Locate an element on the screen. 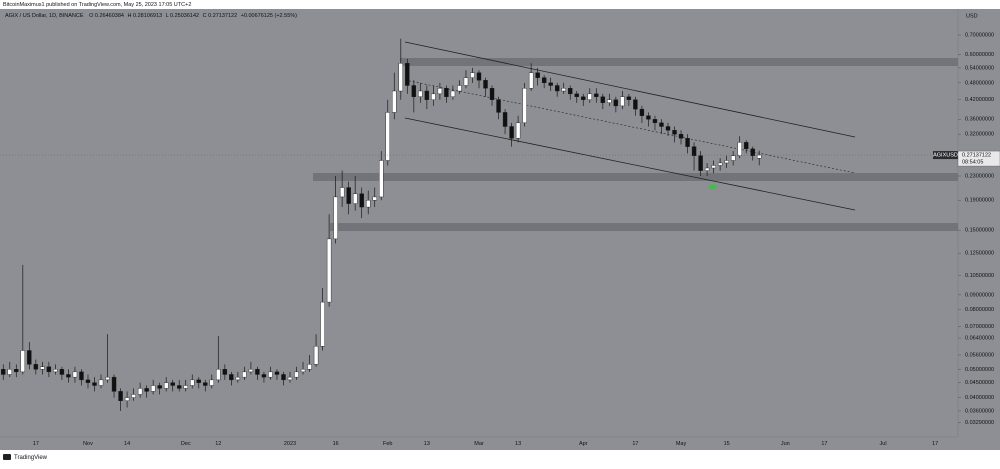 The width and height of the screenshot is (1000, 469). symbol-tag: AGIXUSD is located at coordinates (945, 156).